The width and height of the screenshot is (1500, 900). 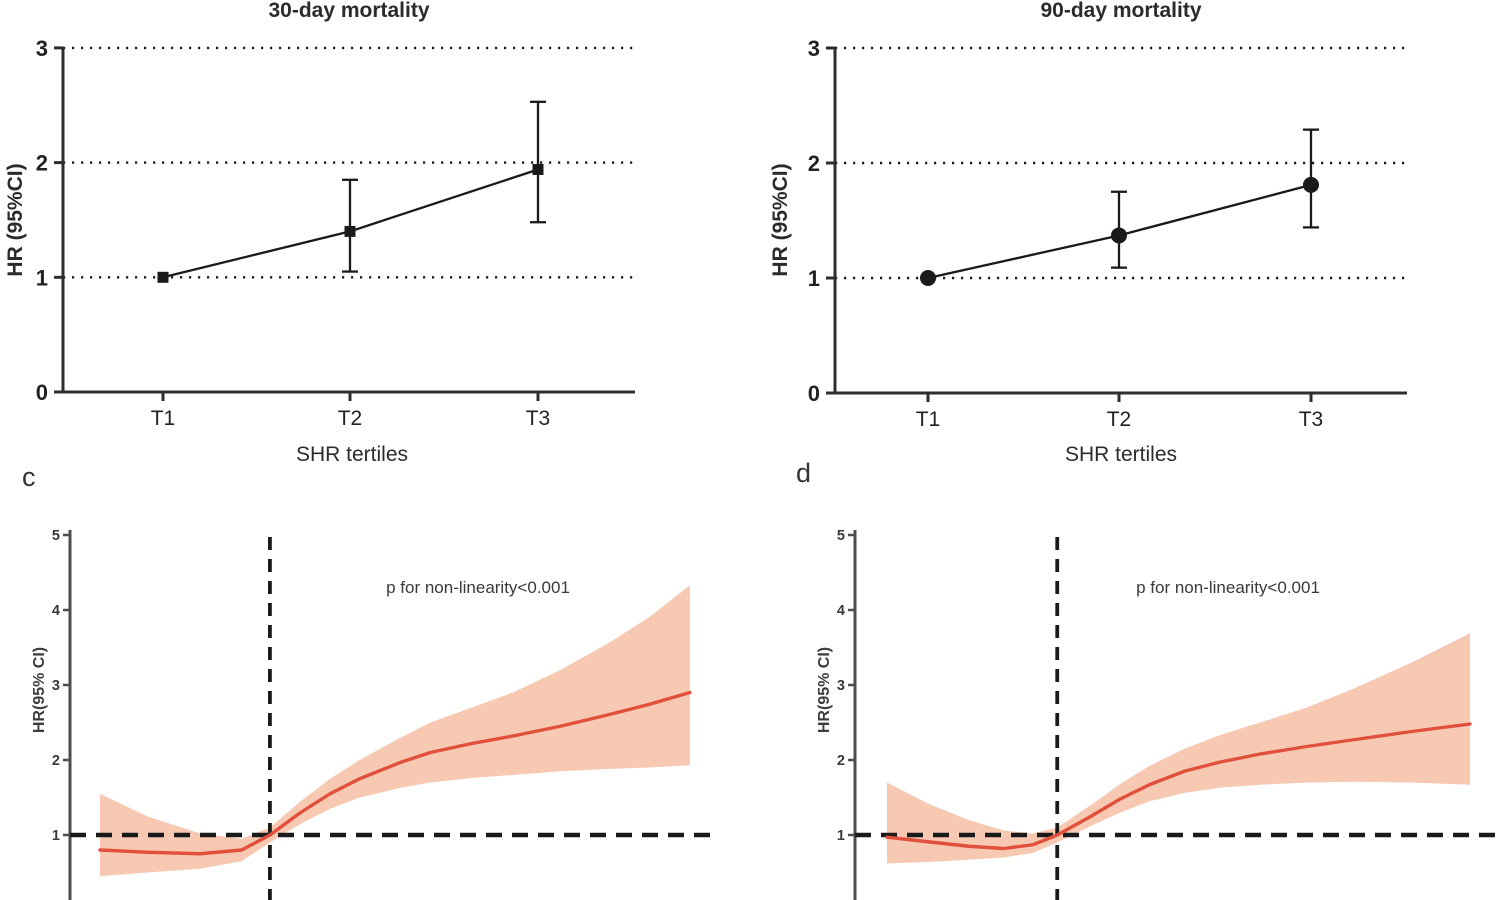 What do you see at coordinates (478, 587) in the screenshot?
I see `panel-c-nonlinearity-annotation: p for non-linearity<0.001` at bounding box center [478, 587].